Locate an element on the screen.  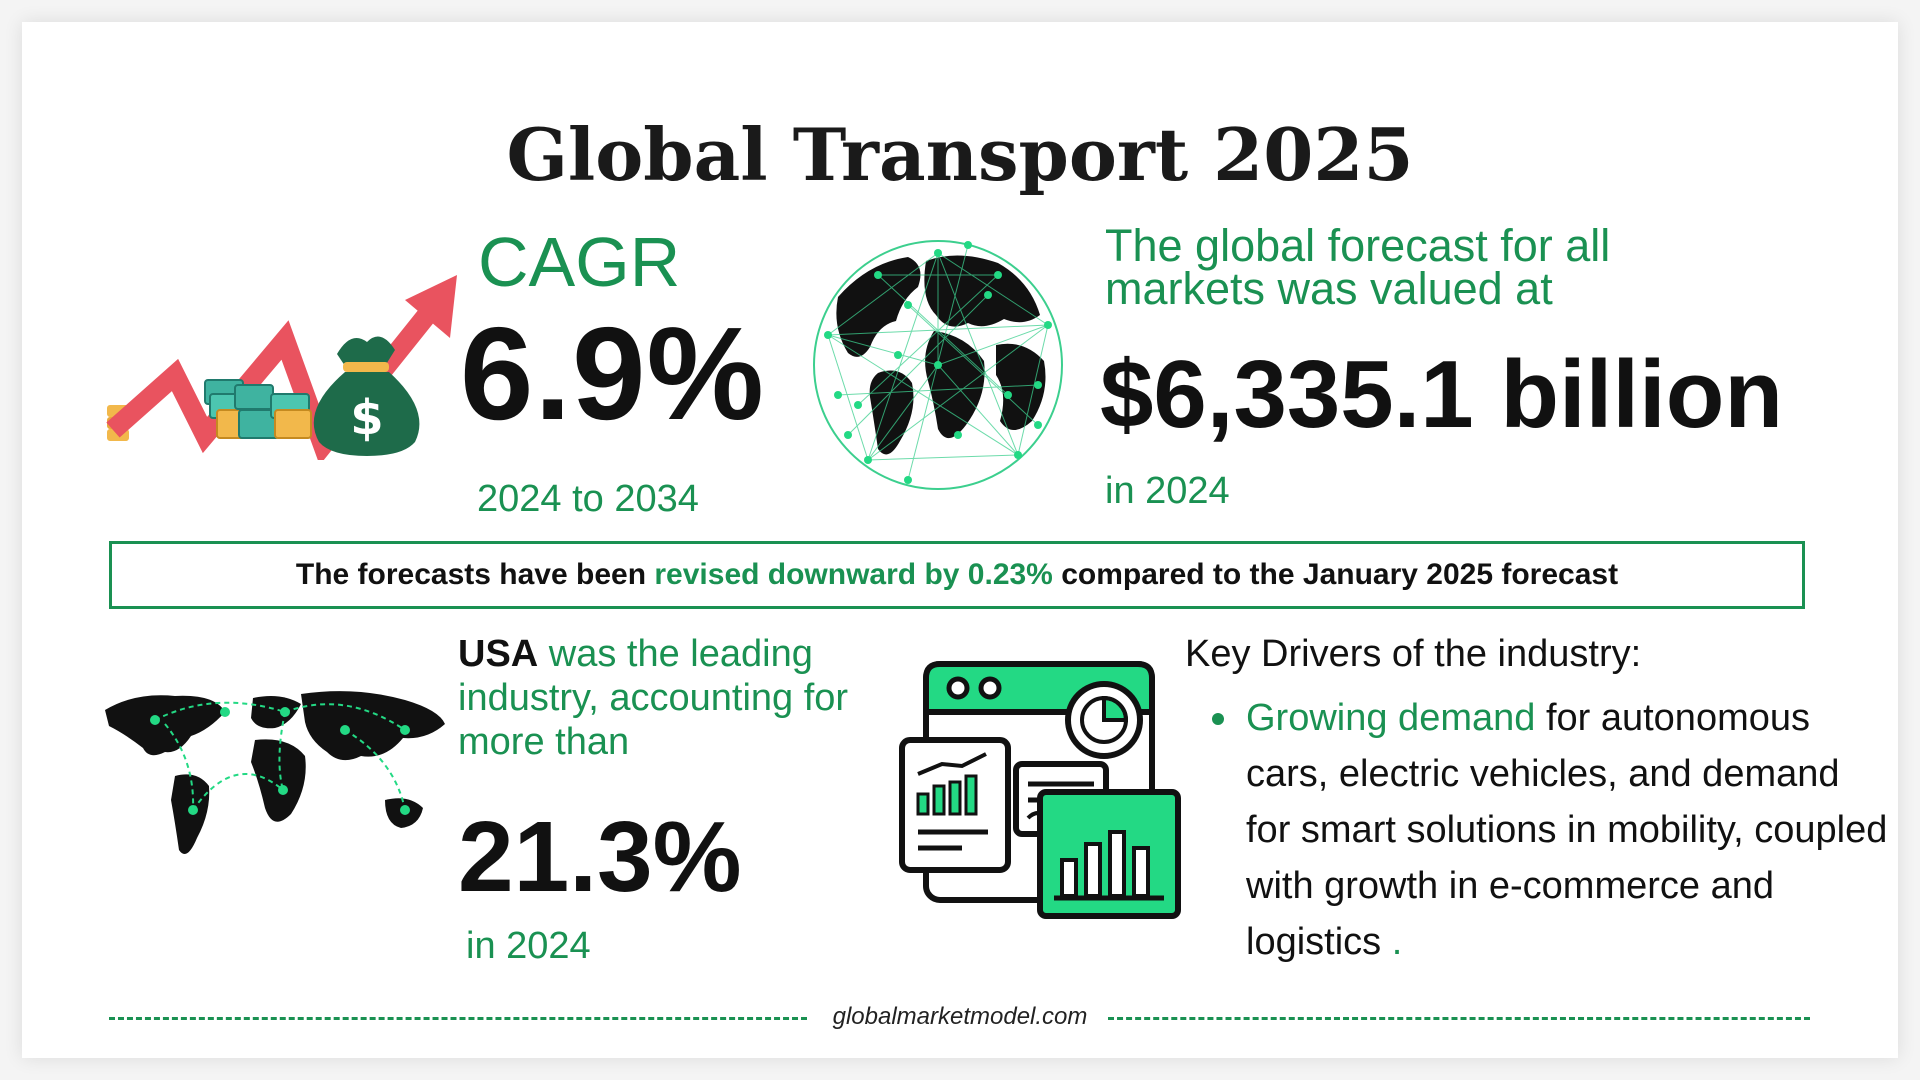
page-title: Global Transport 2025 is located at coordinates (960, 154).